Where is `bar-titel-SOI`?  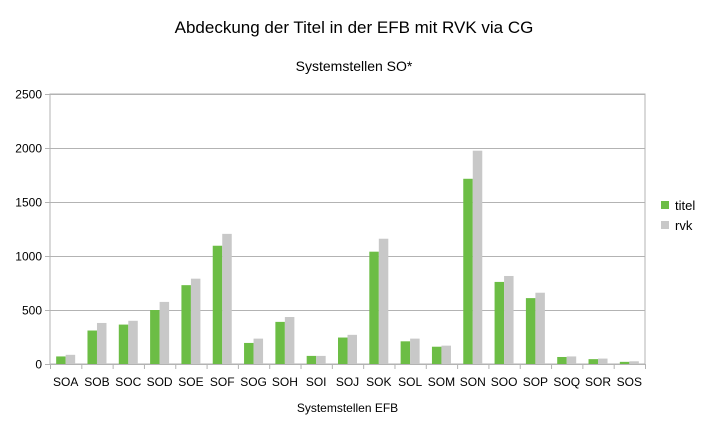
bar-titel-SOI is located at coordinates (311, 359).